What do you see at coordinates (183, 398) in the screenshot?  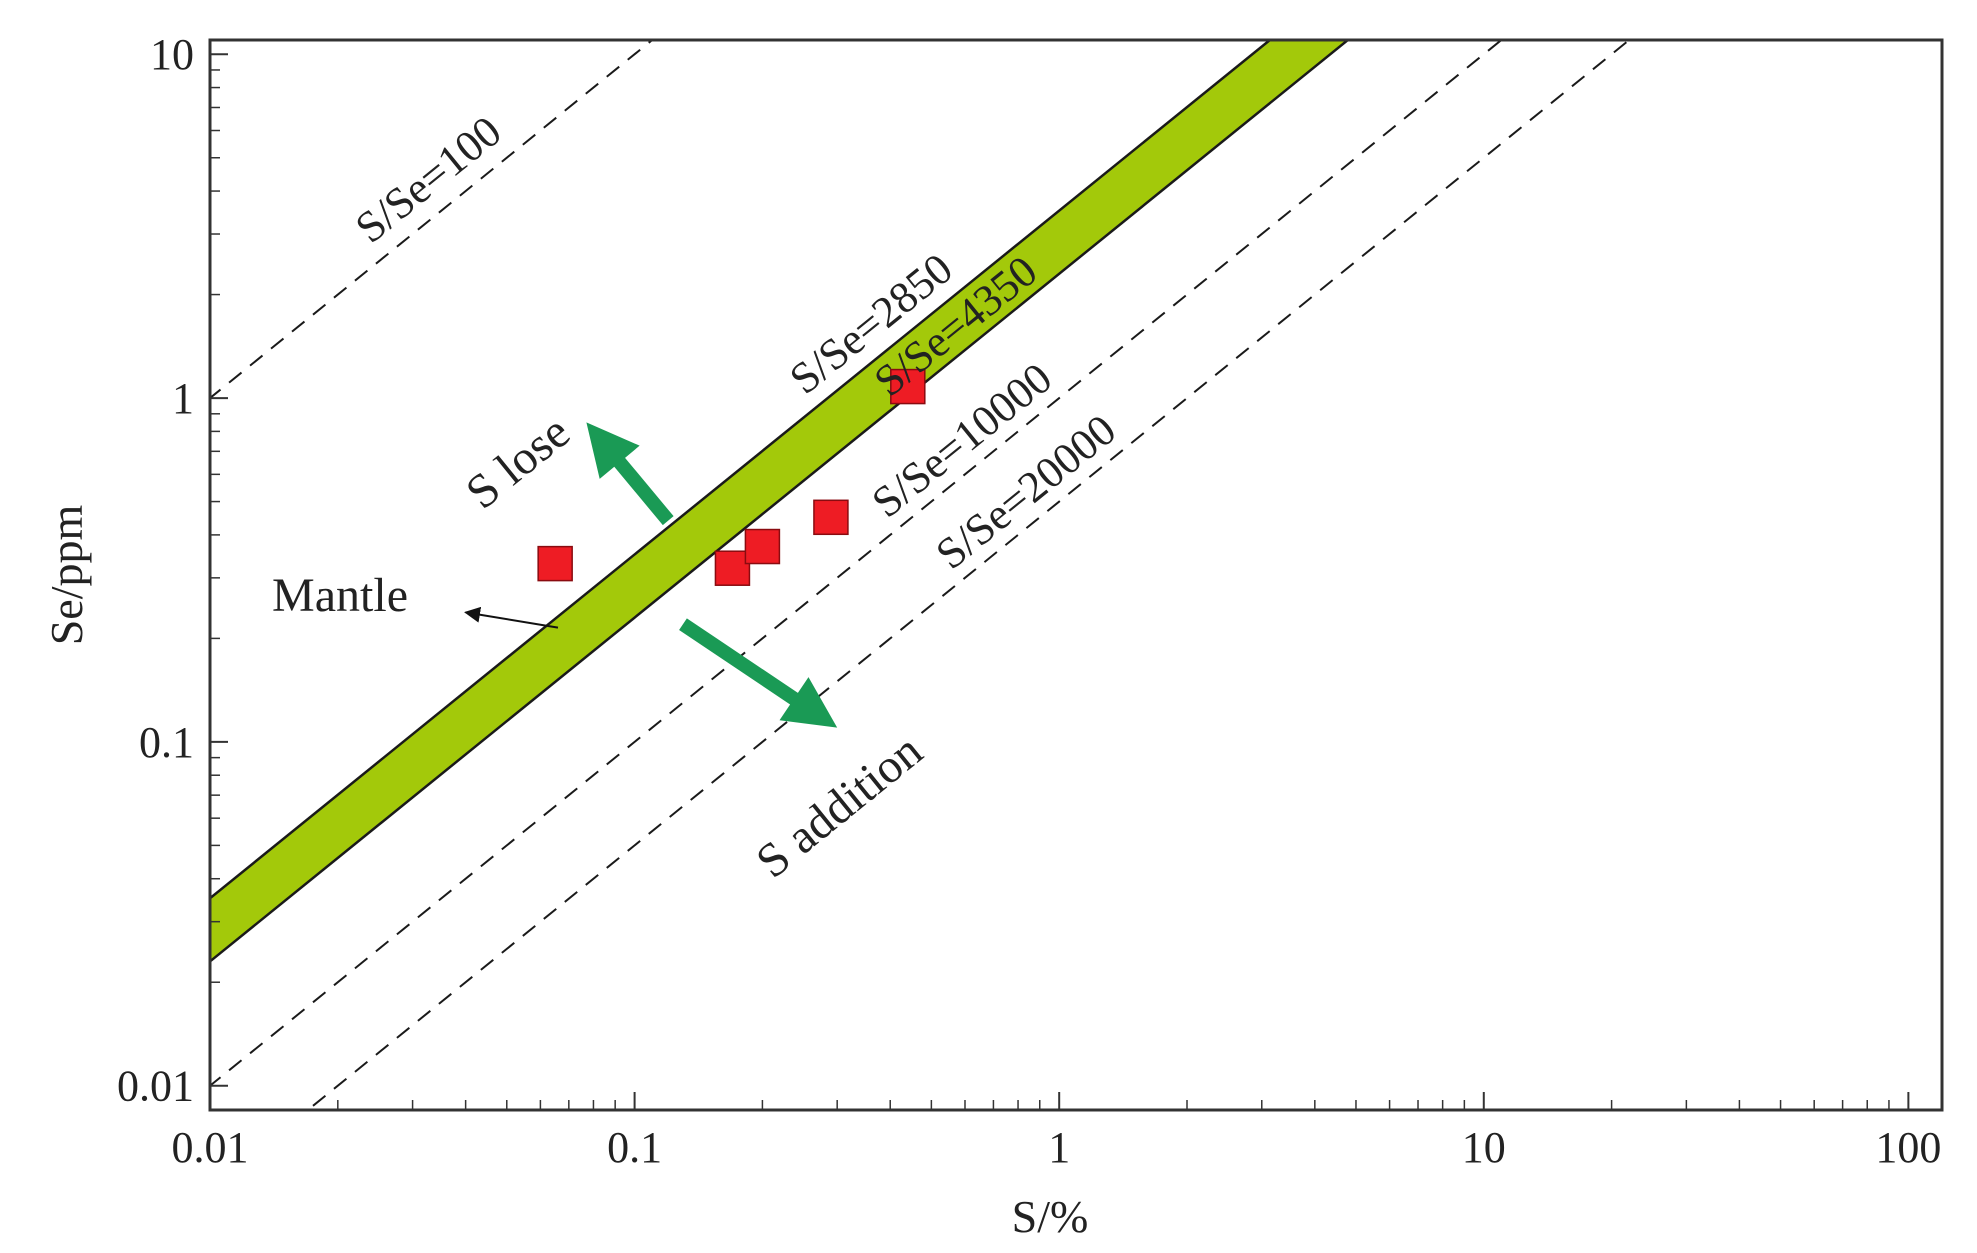 I see `y-tick-label: 1` at bounding box center [183, 398].